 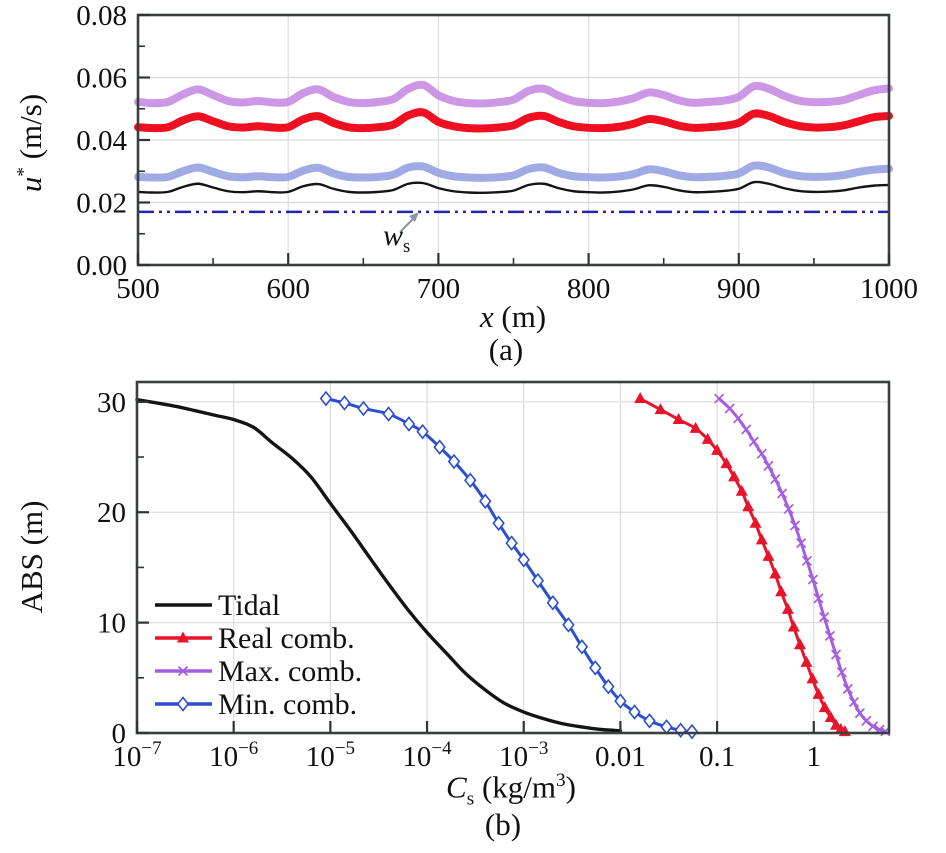 What do you see at coordinates (620, 757) in the screenshot?
I see `x-tick-label: 0.01` at bounding box center [620, 757].